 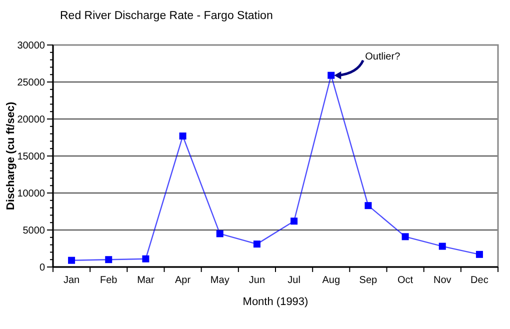 I want to click on x-tick-label: Jun, so click(x=257, y=280).